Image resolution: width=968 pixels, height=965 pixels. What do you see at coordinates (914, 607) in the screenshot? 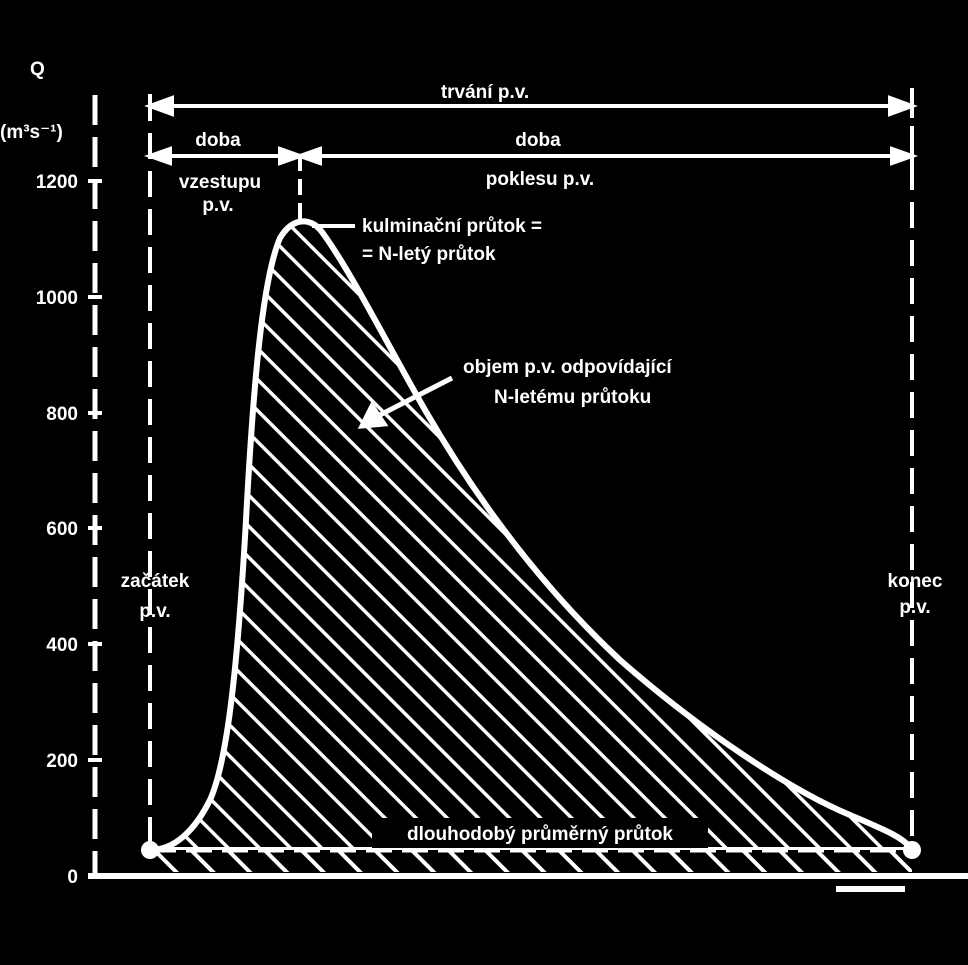
I see `end-label-line2: p.v.` at bounding box center [914, 607].